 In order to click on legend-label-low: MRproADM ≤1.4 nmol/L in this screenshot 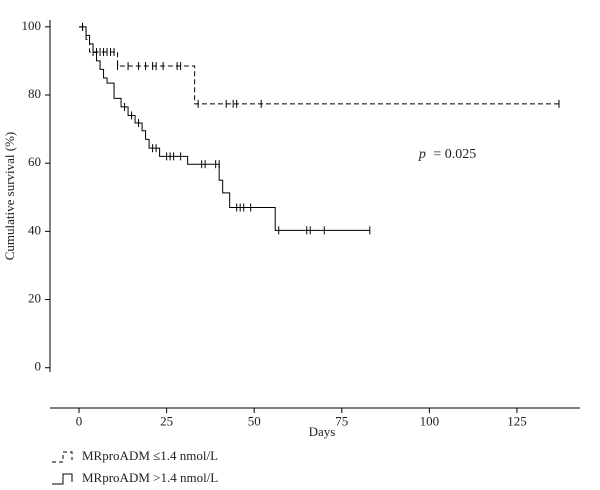, I will do `click(150, 455)`.